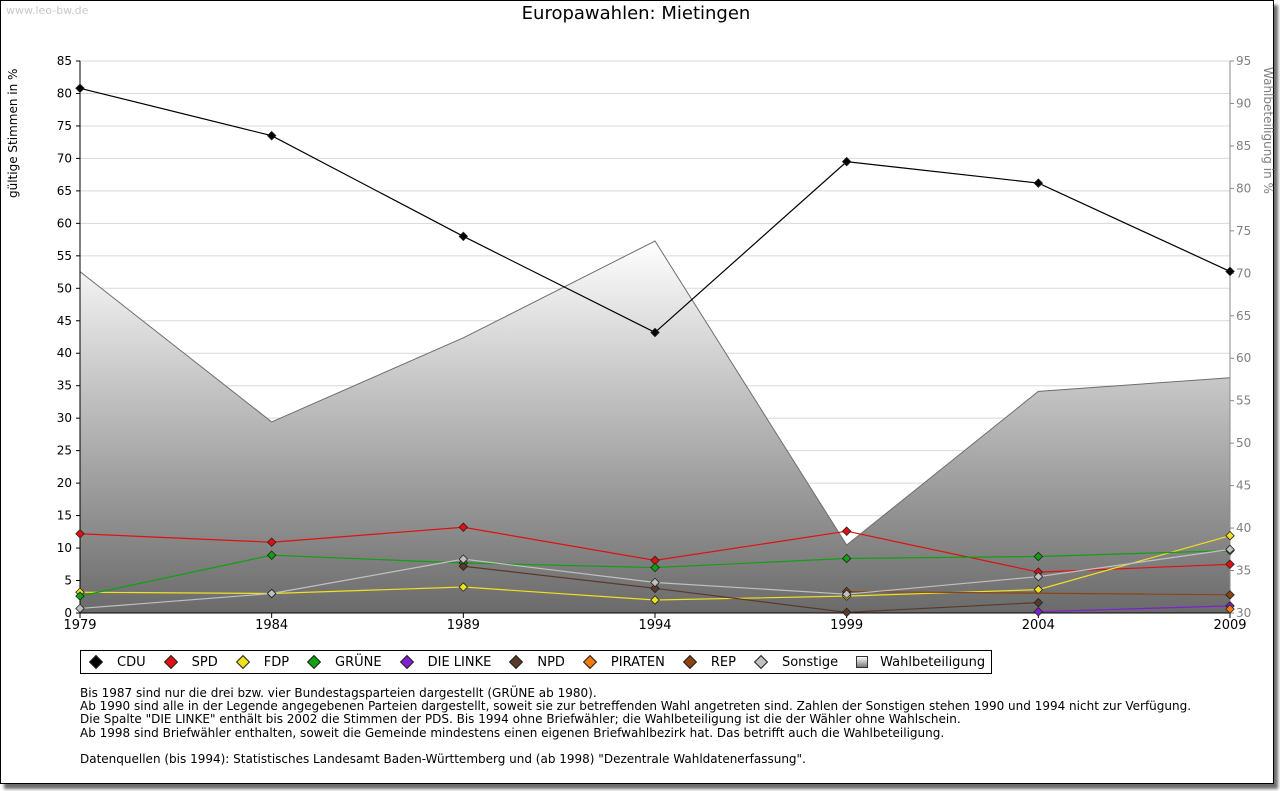 This screenshot has width=1280, height=791. I want to click on legend-label: DIE LINKE, so click(459, 662).